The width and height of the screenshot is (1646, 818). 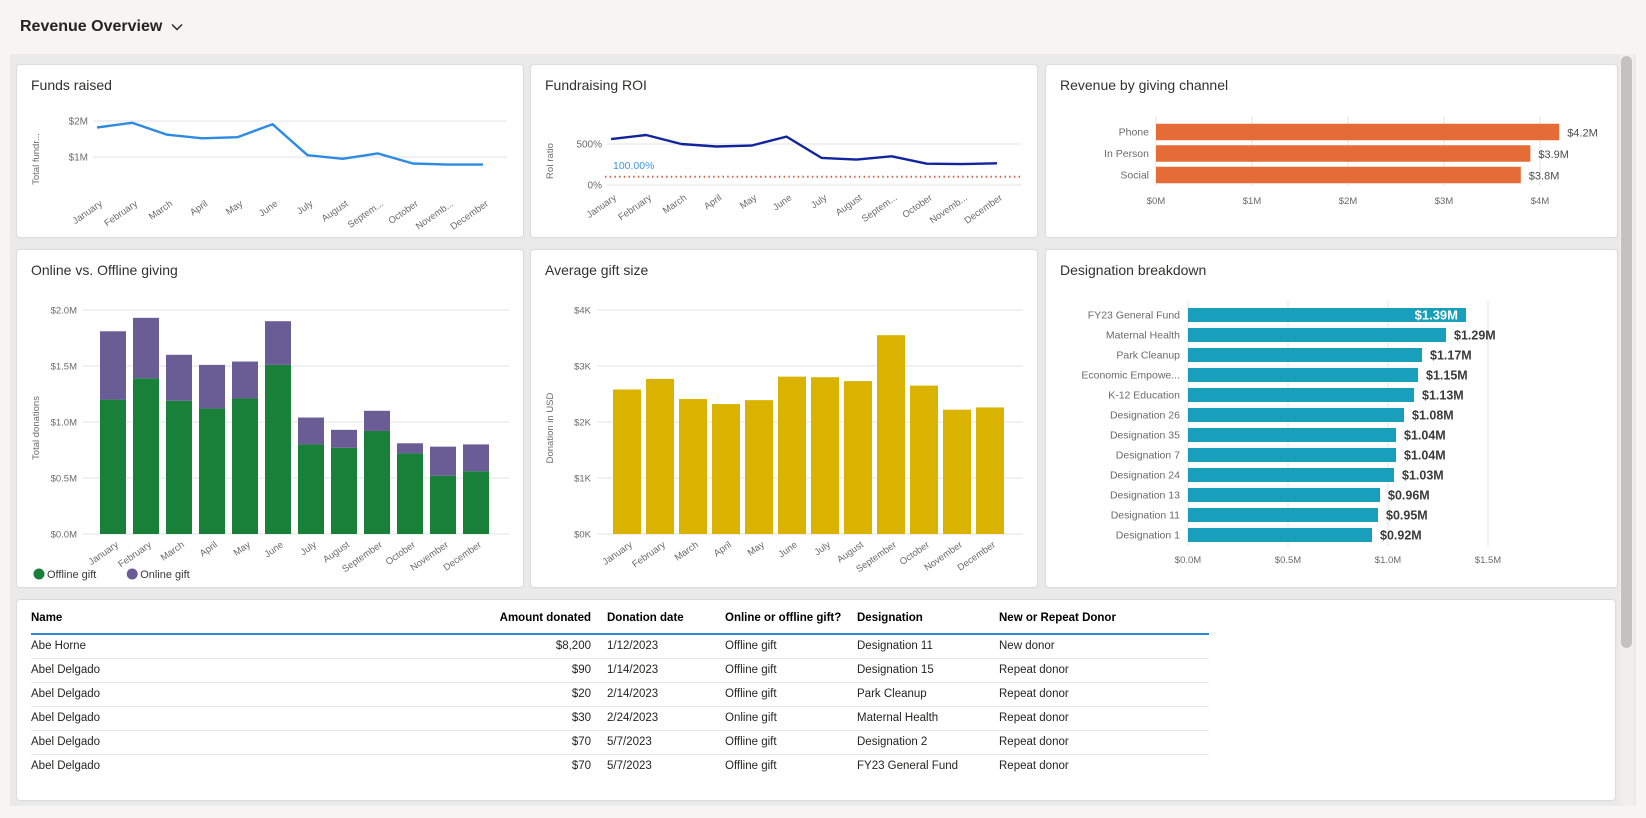 What do you see at coordinates (1104, 694) in the screenshot?
I see `table-cell: Repeat donor` at bounding box center [1104, 694].